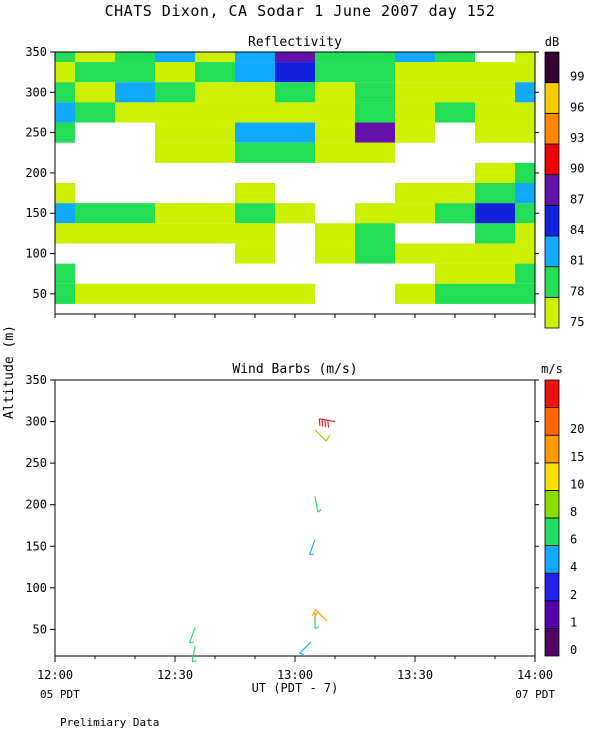  Describe the element at coordinates (36, 254) in the screenshot. I see `y-tick-label: 100` at that location.